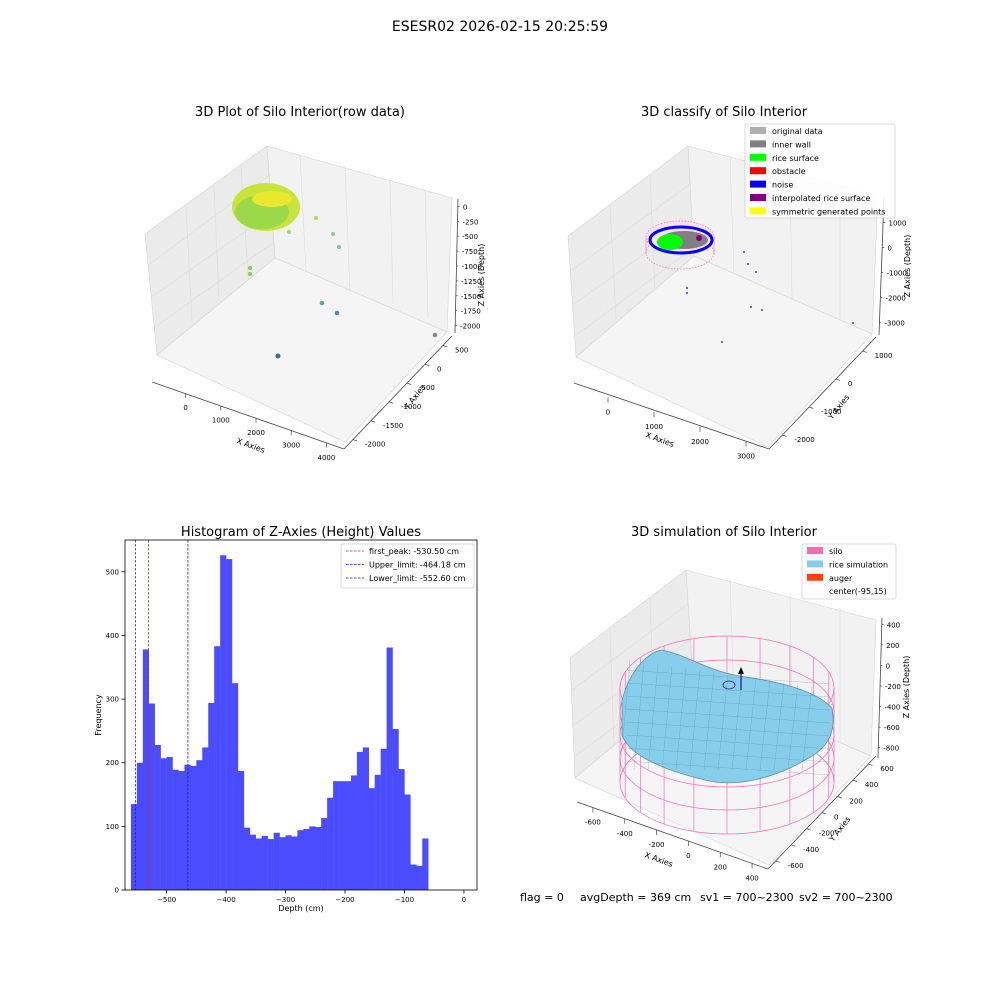 Image resolution: width=1000 pixels, height=1000 pixels. I want to click on x-ticks: -600 -400 -200 0 200 400, so click(672, 844).